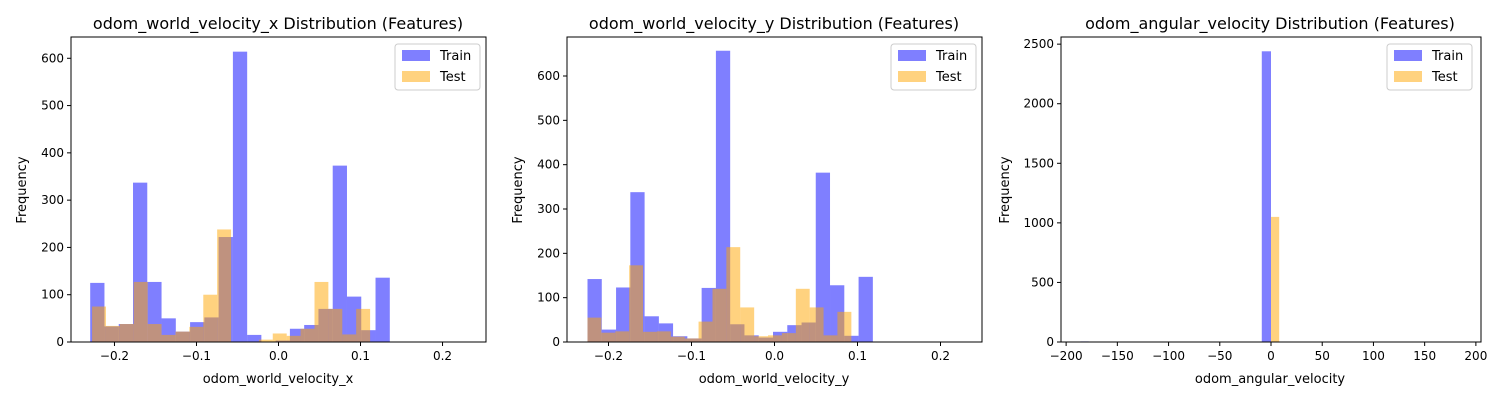 This screenshot has width=1500, height=400. I want to click on x-tick-label: 100, so click(1373, 356).